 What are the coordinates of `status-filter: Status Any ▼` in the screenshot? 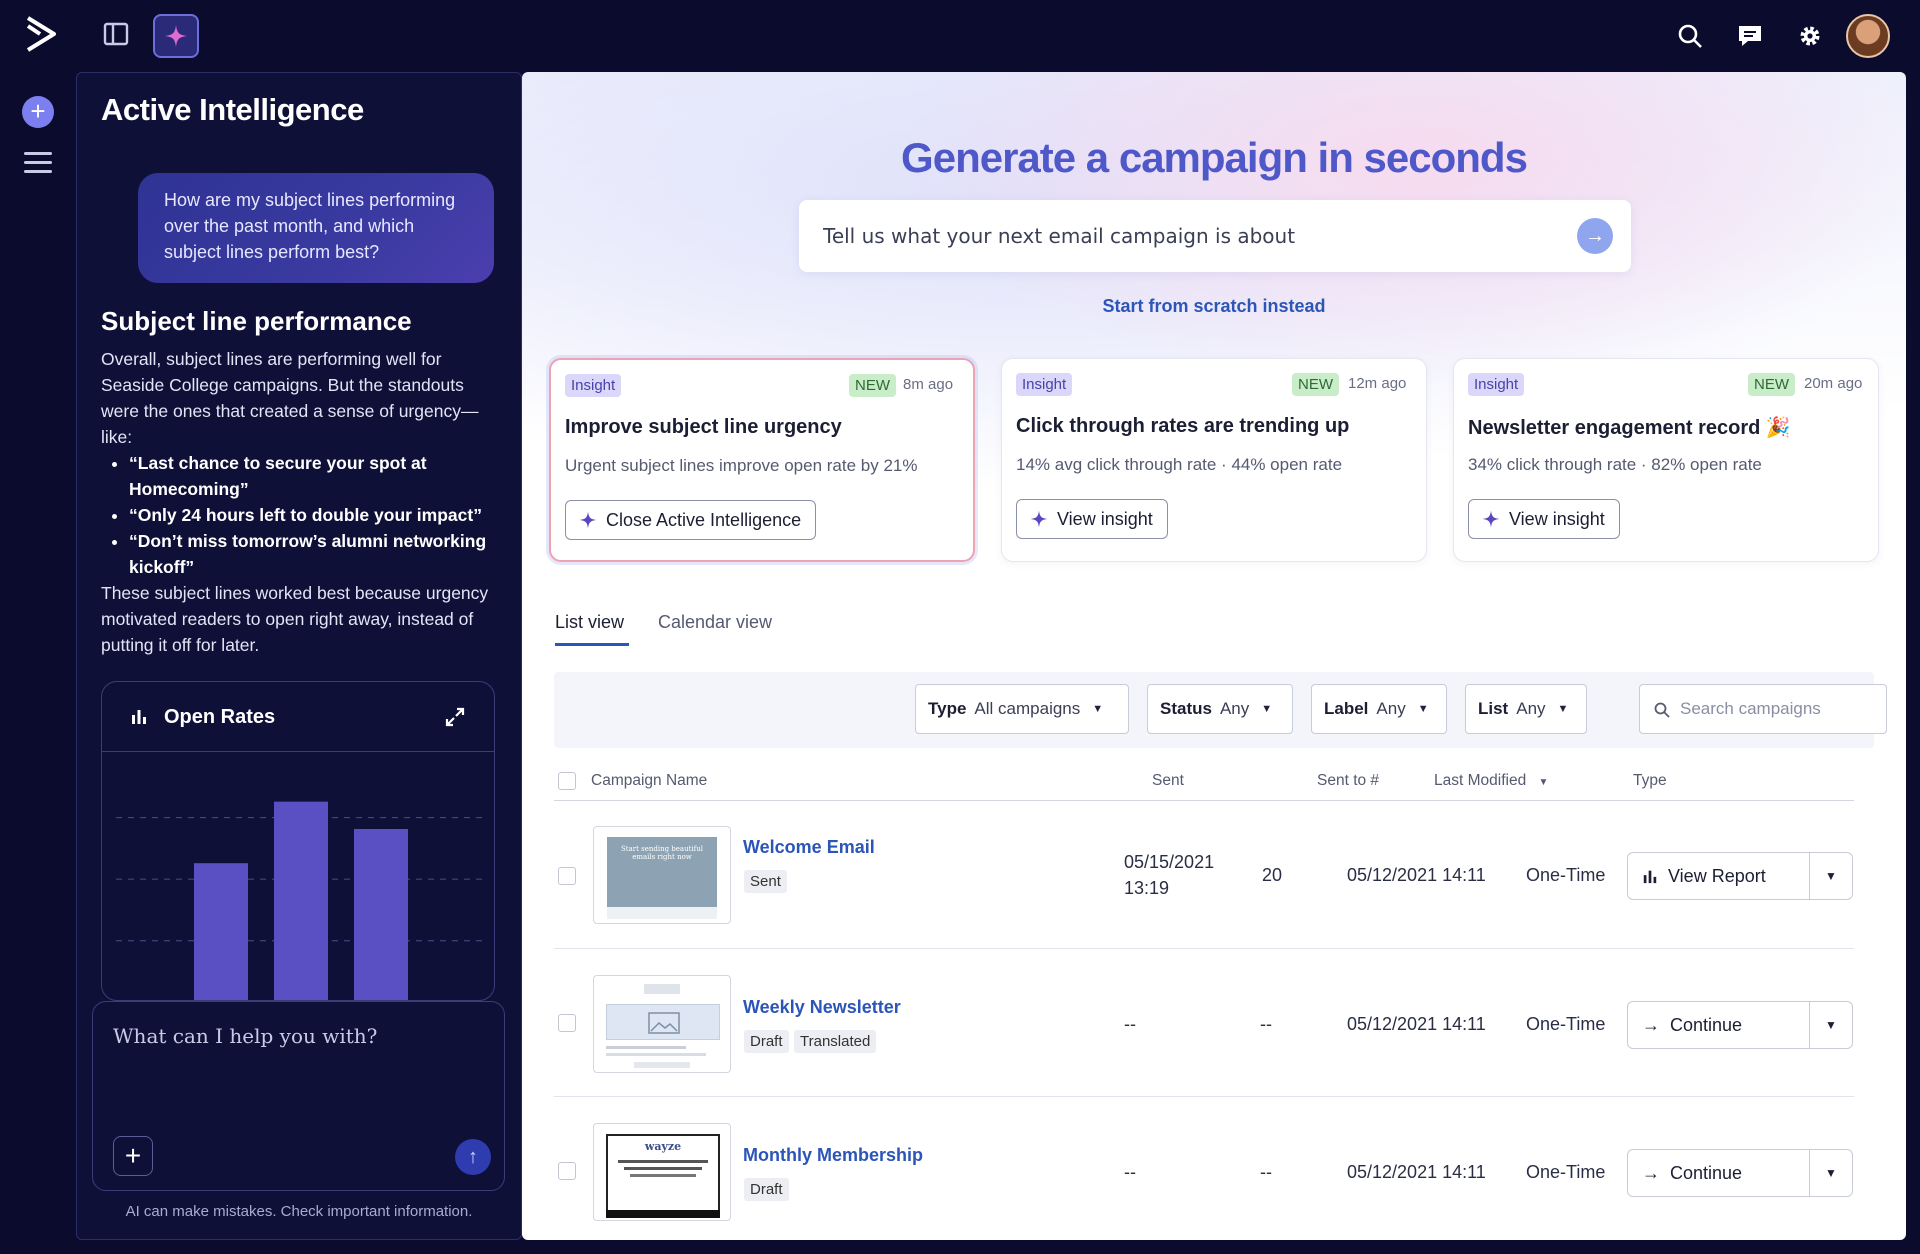 It's located at (1220, 709).